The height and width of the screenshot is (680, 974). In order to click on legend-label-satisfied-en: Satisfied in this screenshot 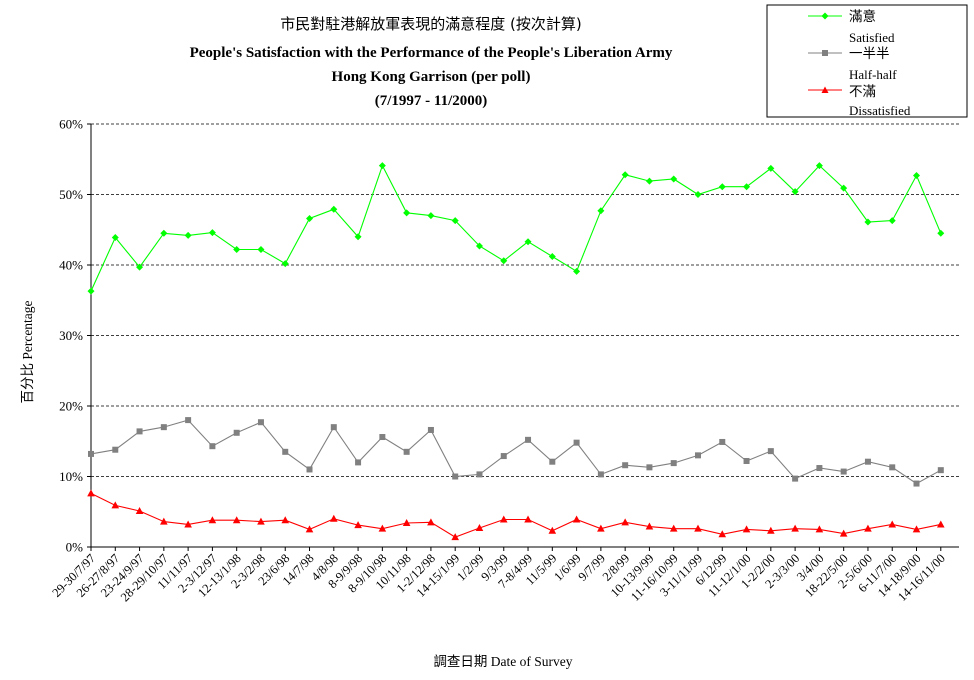, I will do `click(872, 37)`.